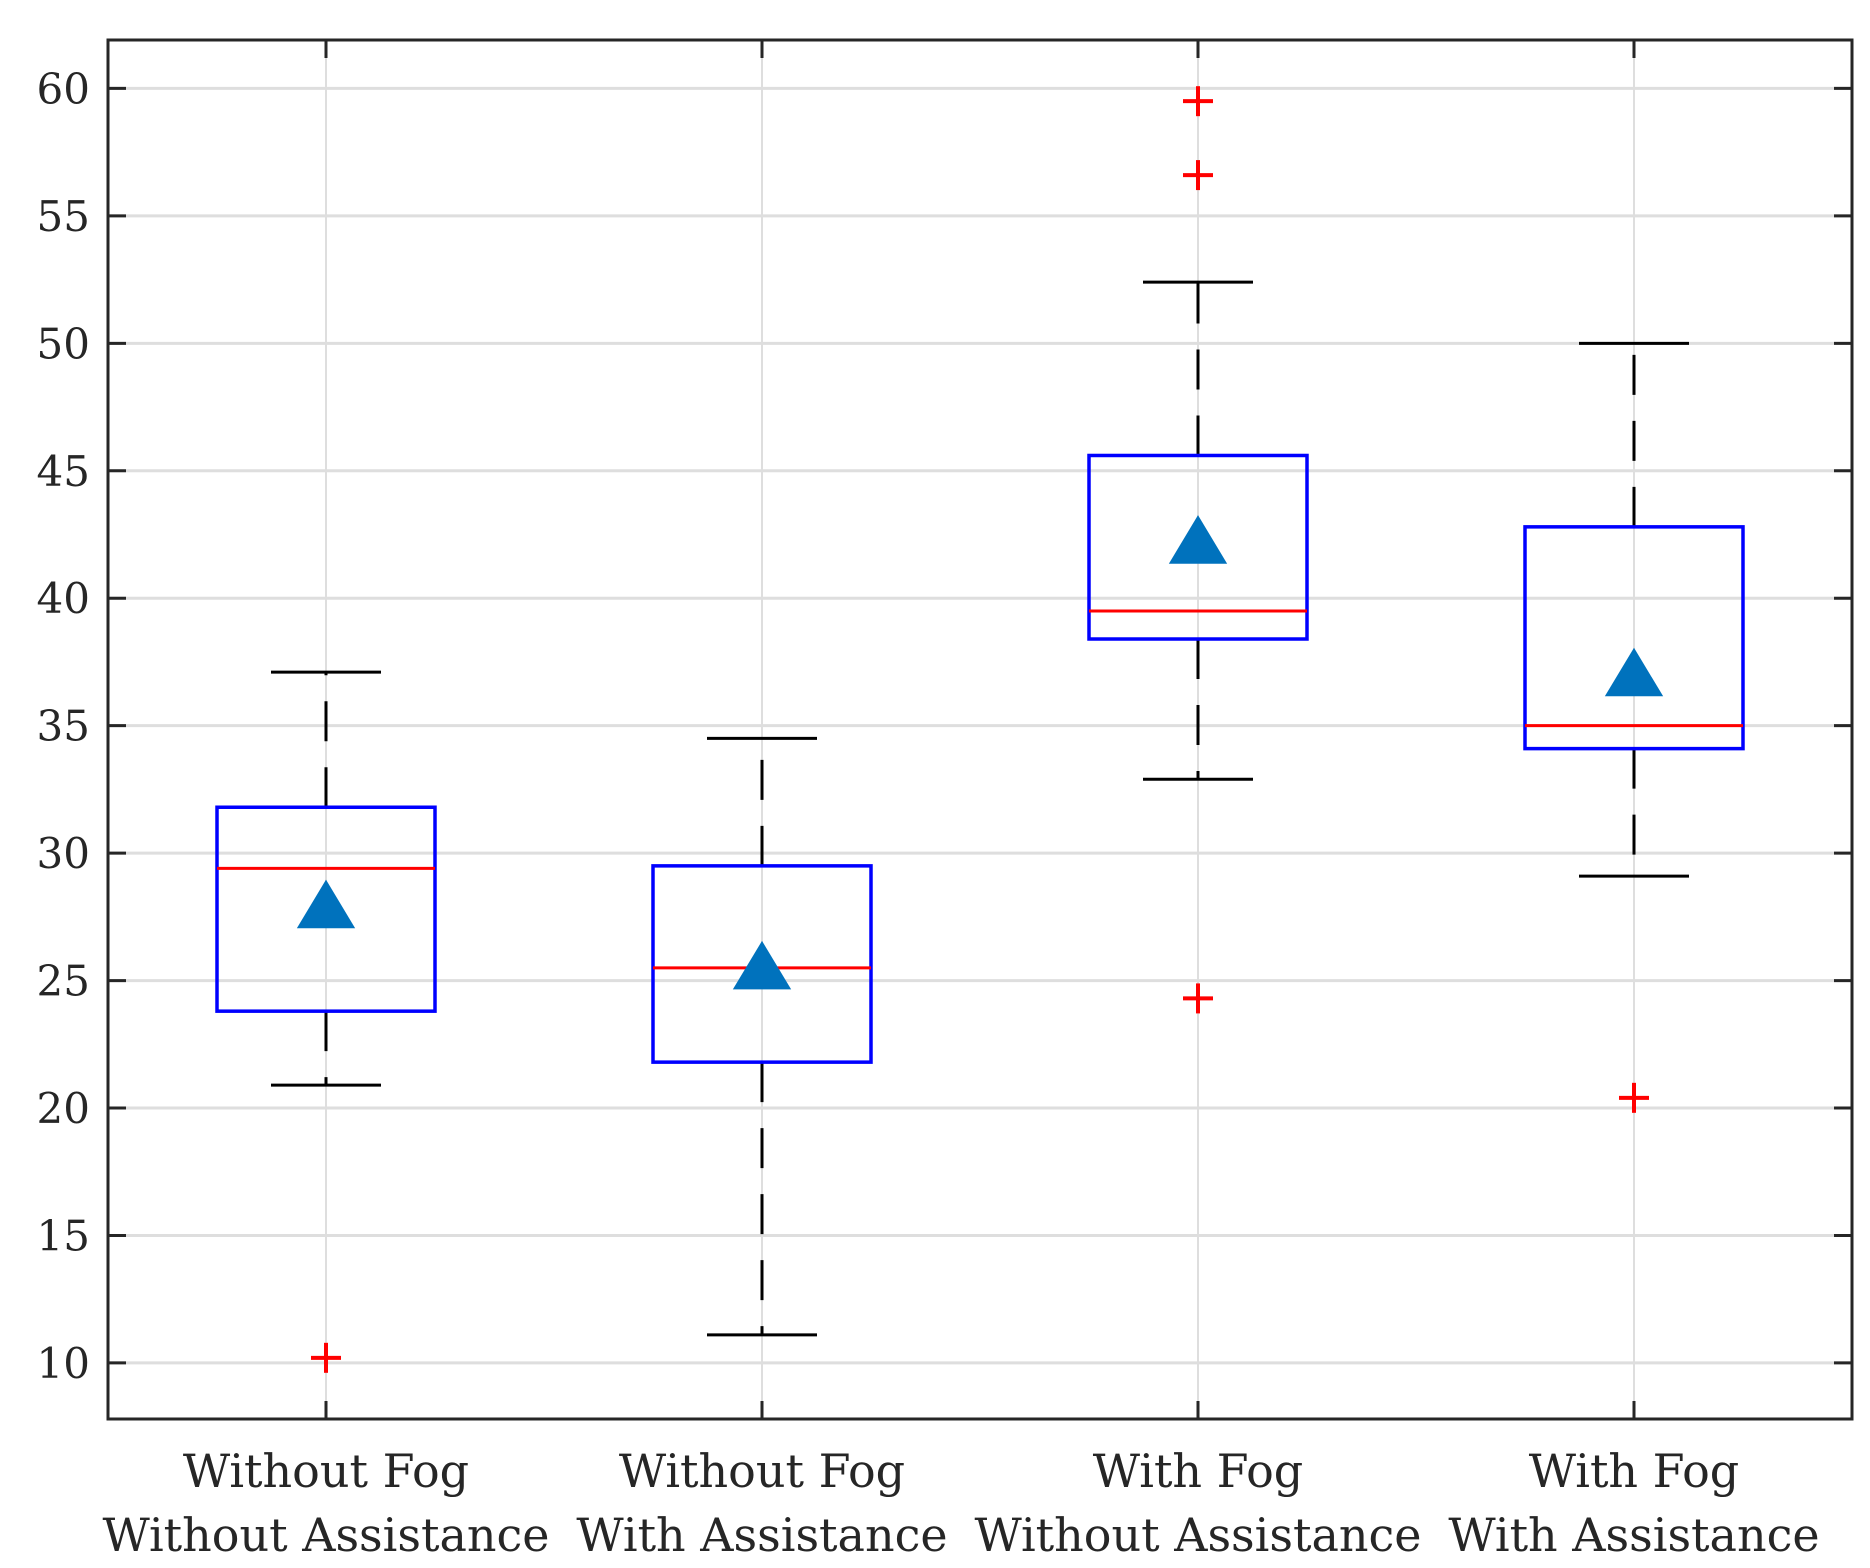 The image size is (1870, 1568). What do you see at coordinates (63, 1108) in the screenshot?
I see `y-tick-label: 20` at bounding box center [63, 1108].